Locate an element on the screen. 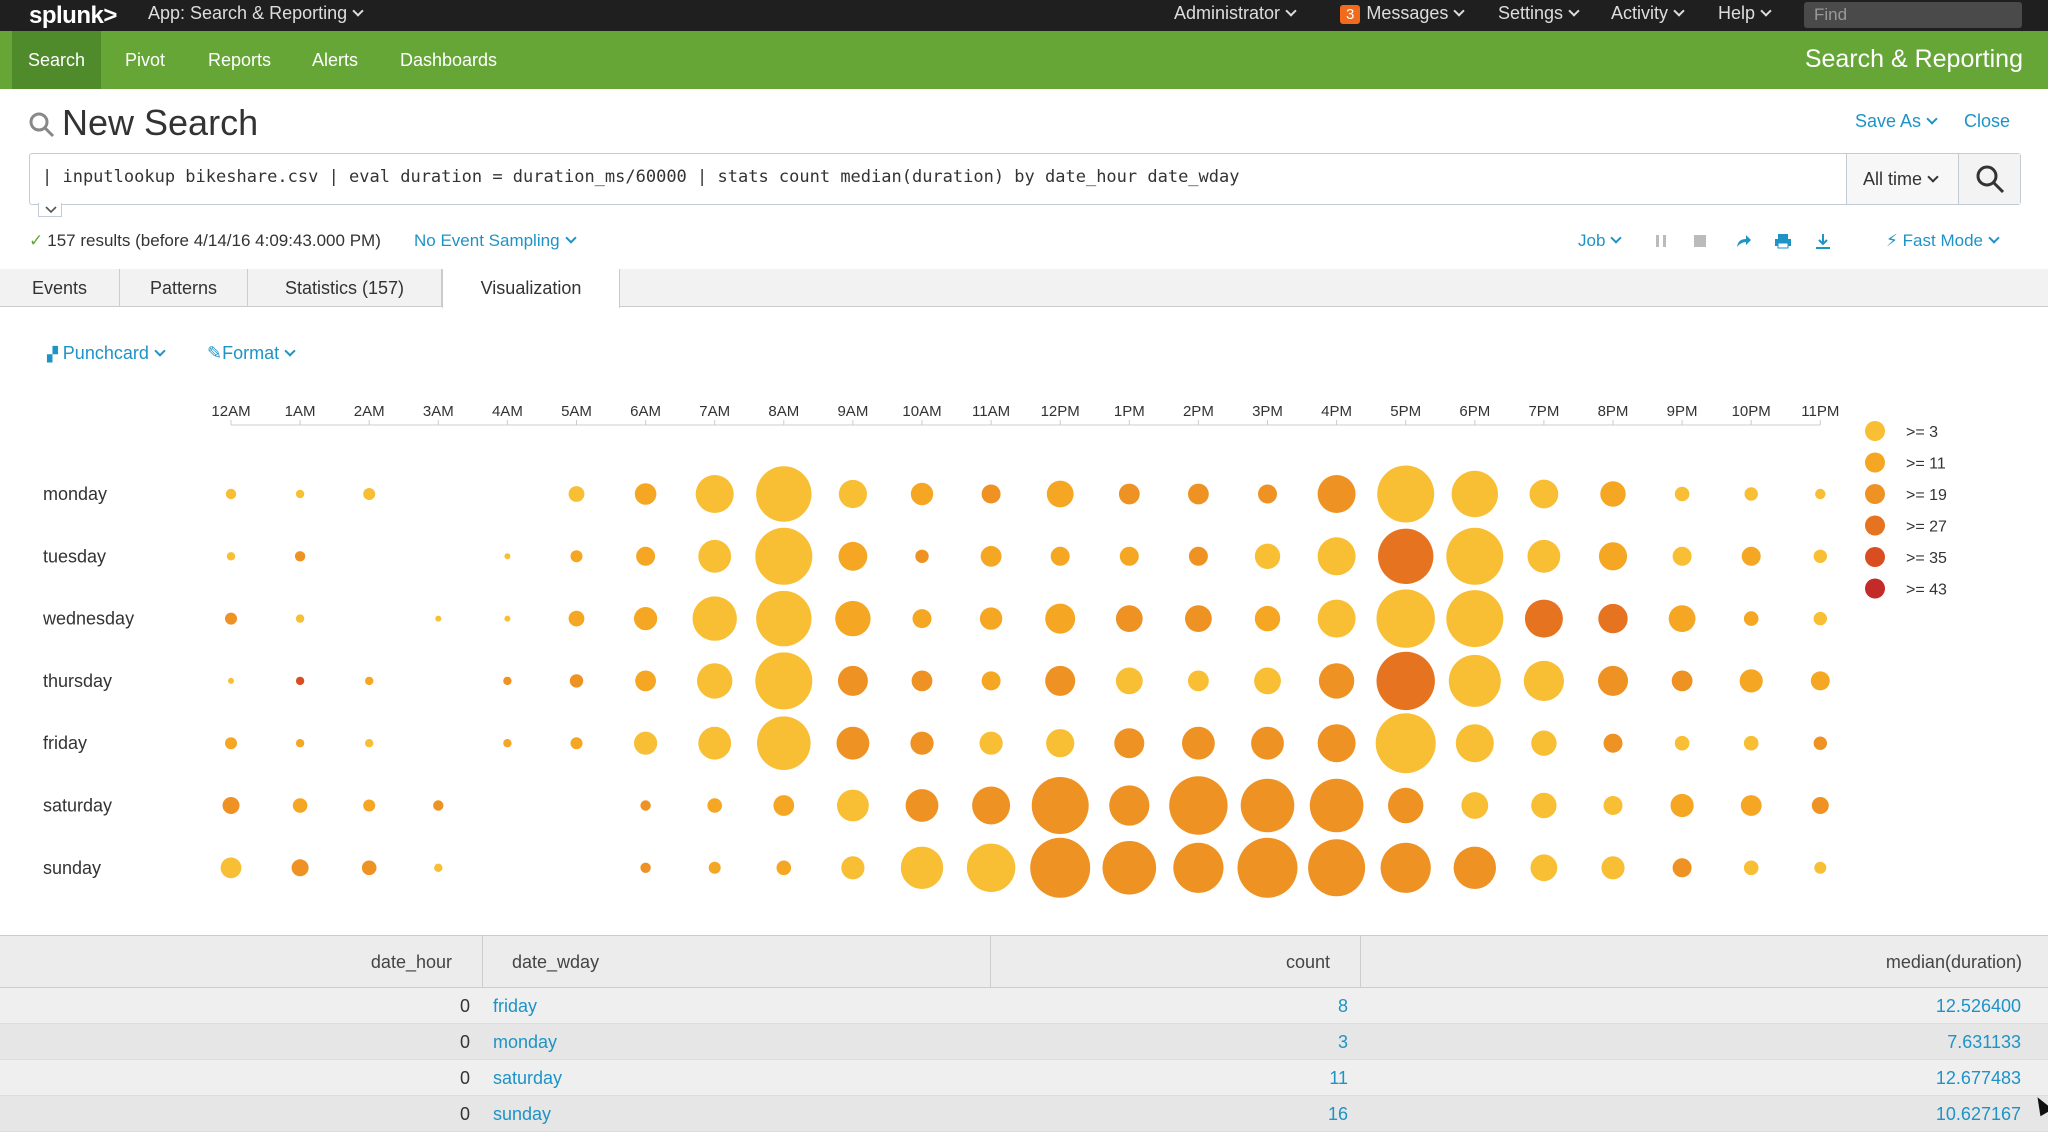 The height and width of the screenshot is (1132, 2048). settings-menu: Settings is located at coordinates (1539, 13).